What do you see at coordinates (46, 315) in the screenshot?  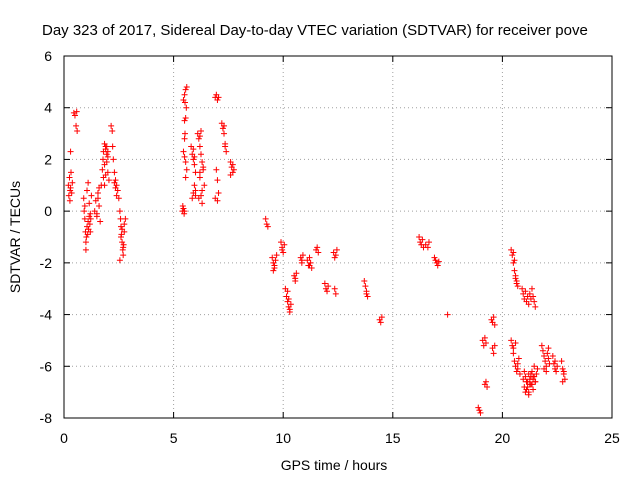 I see `y-tick-label: -4` at bounding box center [46, 315].